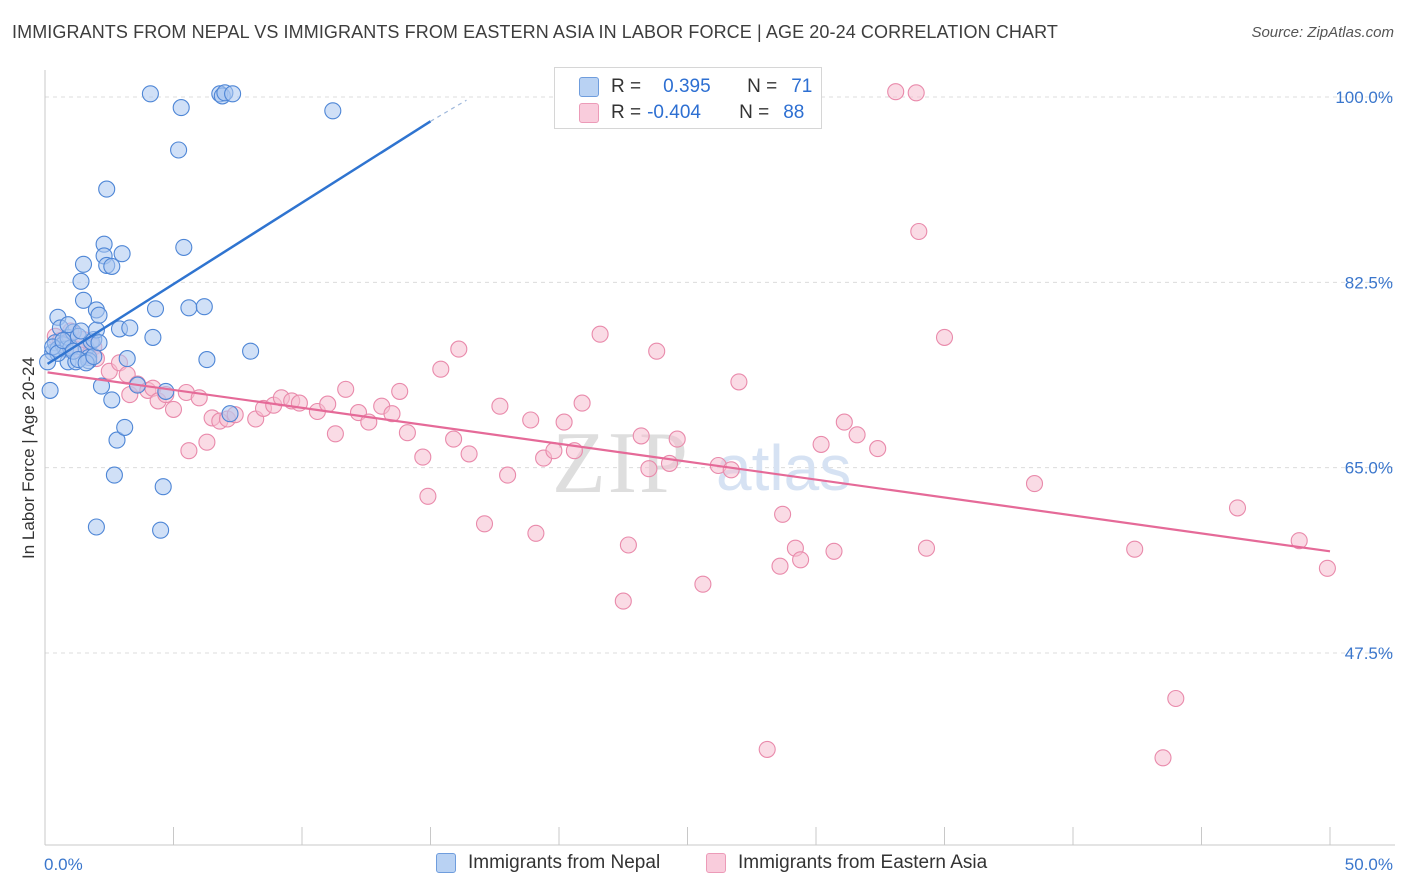 This screenshot has width=1406, height=892. I want to click on n-value-asia: 88, so click(794, 112).